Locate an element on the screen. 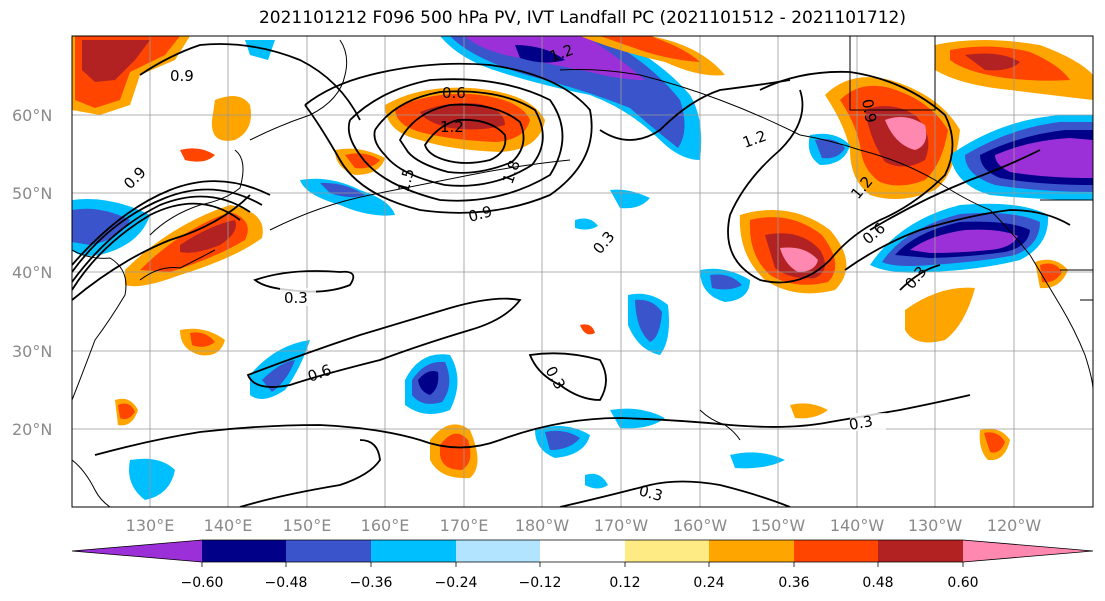 The image size is (1105, 601). lon-label: 150°W is located at coordinates (778, 525).